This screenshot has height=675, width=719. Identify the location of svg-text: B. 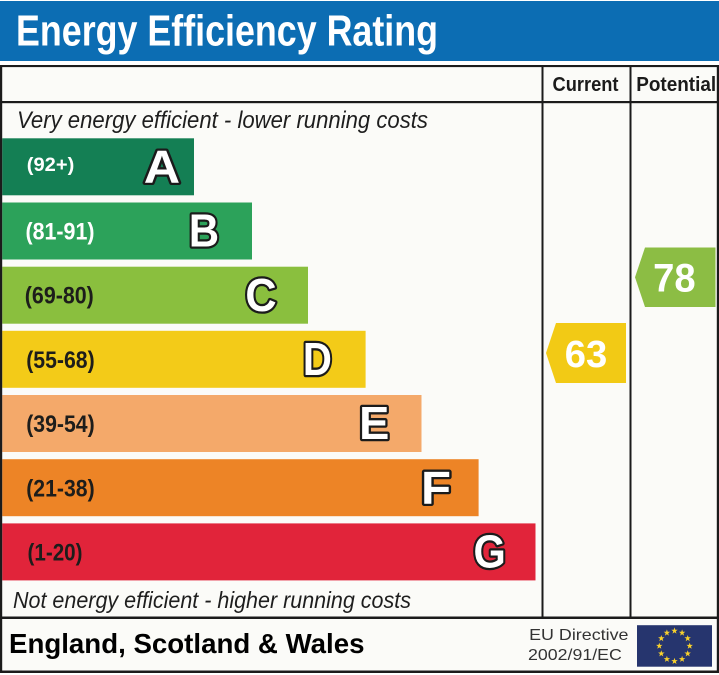
(204, 231).